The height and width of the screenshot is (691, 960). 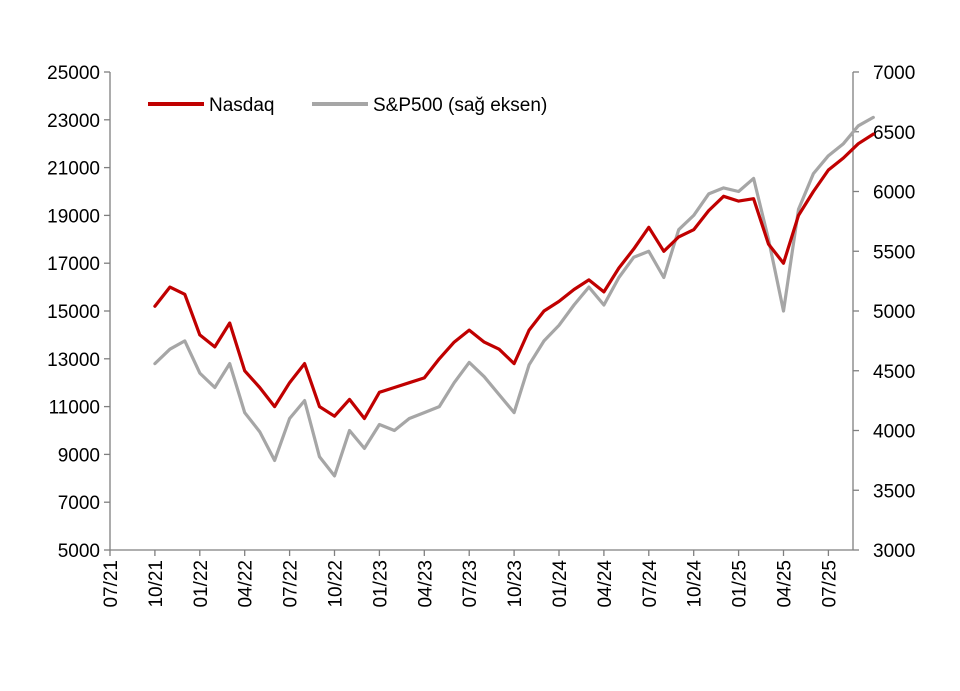 What do you see at coordinates (470, 584) in the screenshot?
I see `x-tick-label: 07/23` at bounding box center [470, 584].